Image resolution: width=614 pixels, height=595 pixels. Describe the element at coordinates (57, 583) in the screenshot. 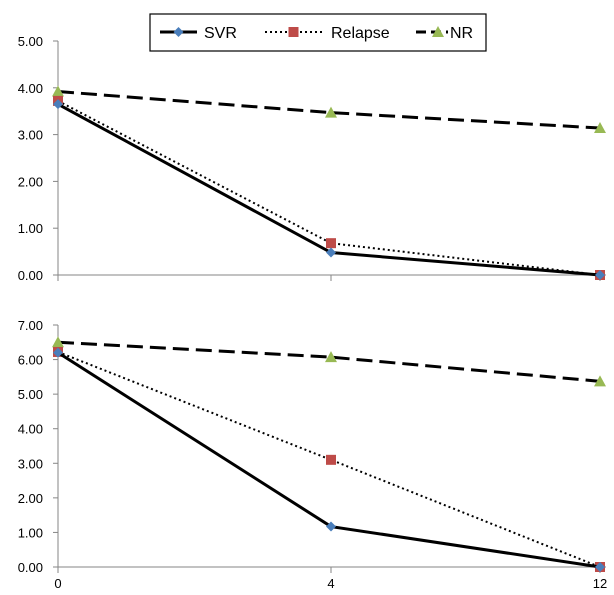

I see `x-tick-label: 0` at that location.